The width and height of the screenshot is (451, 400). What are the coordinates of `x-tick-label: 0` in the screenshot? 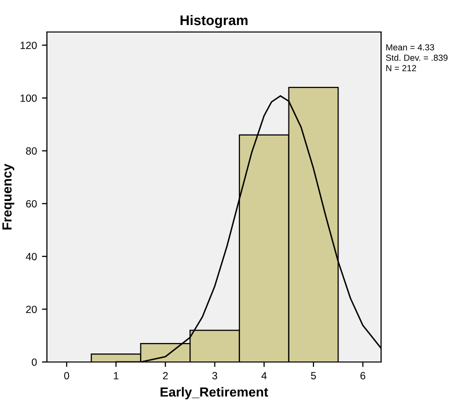 It's located at (67, 376).